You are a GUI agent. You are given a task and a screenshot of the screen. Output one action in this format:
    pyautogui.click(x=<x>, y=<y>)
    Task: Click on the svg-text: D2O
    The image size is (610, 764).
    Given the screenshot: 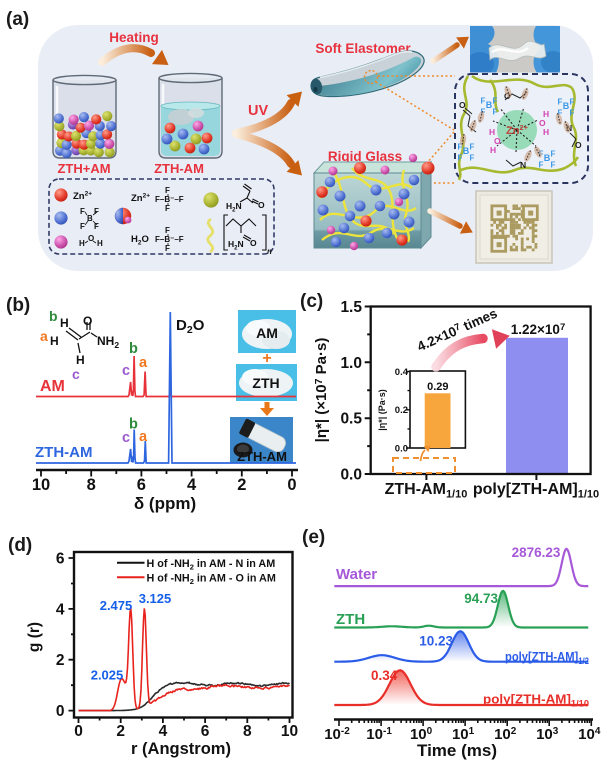 What is the action you would take?
    pyautogui.click(x=190, y=326)
    